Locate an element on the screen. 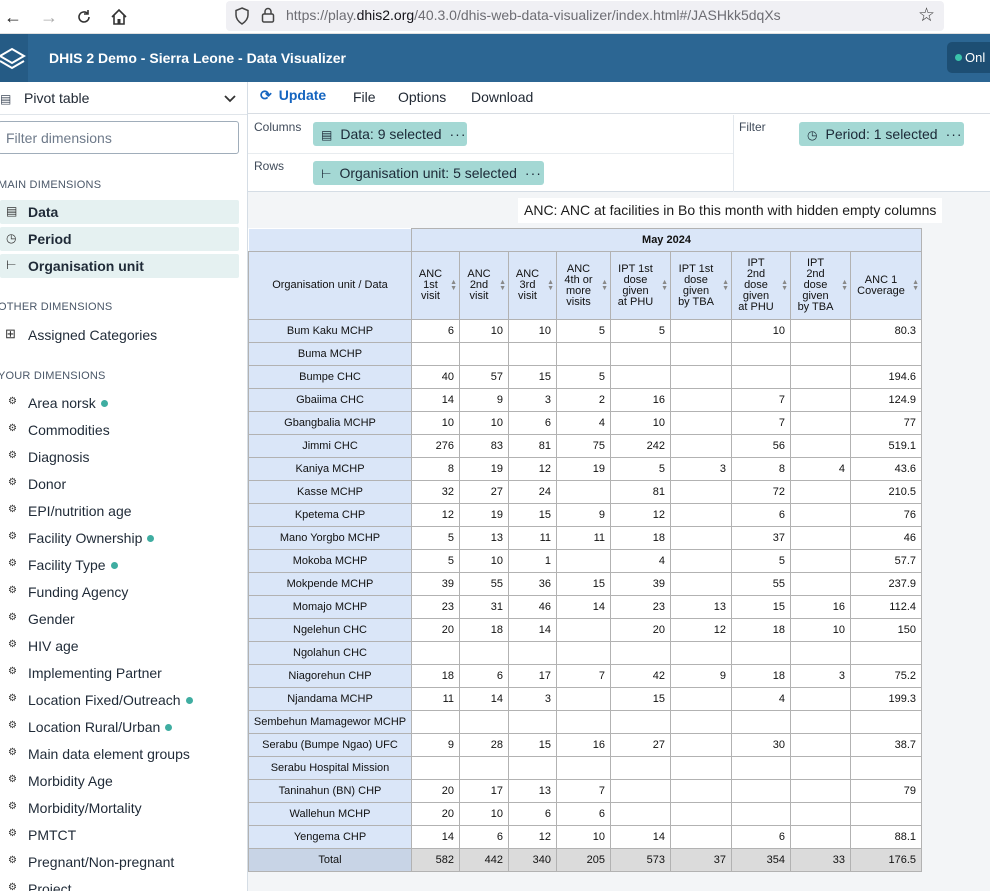 Image resolution: width=990 pixels, height=891 pixels. your-dim-main-data-element-groups: ⚙ Main data element groups is located at coordinates (119, 754).